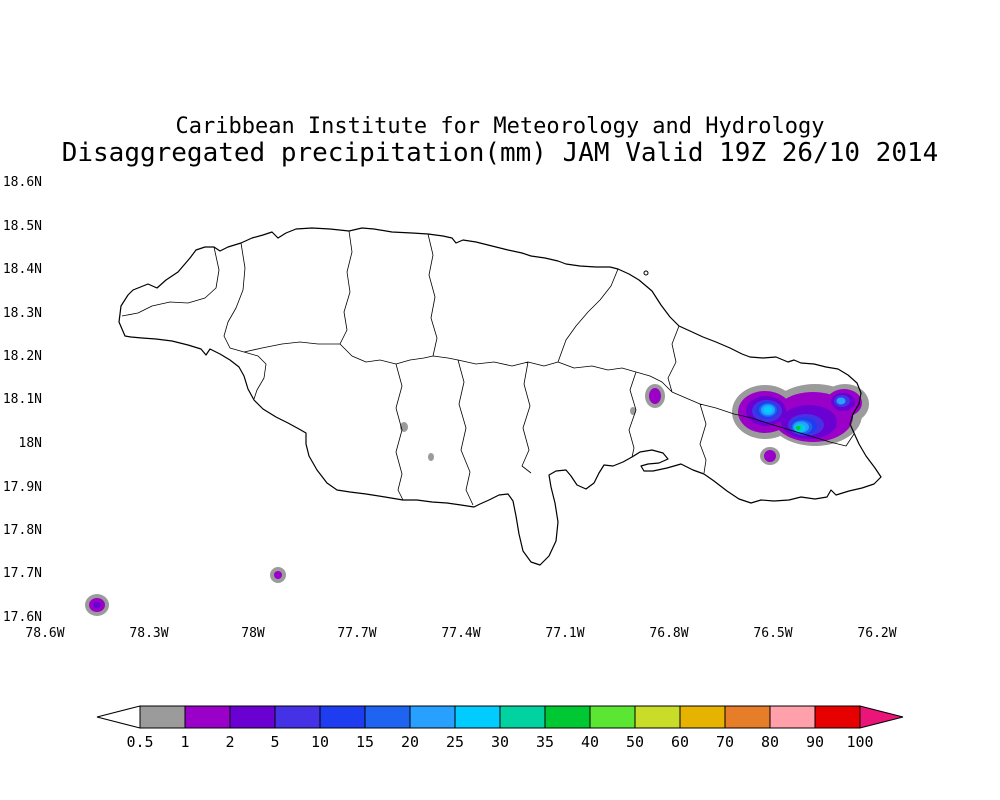 The height and width of the screenshot is (800, 1000). What do you see at coordinates (680, 742) in the screenshot?
I see `legend-tick-label: 60` at bounding box center [680, 742].